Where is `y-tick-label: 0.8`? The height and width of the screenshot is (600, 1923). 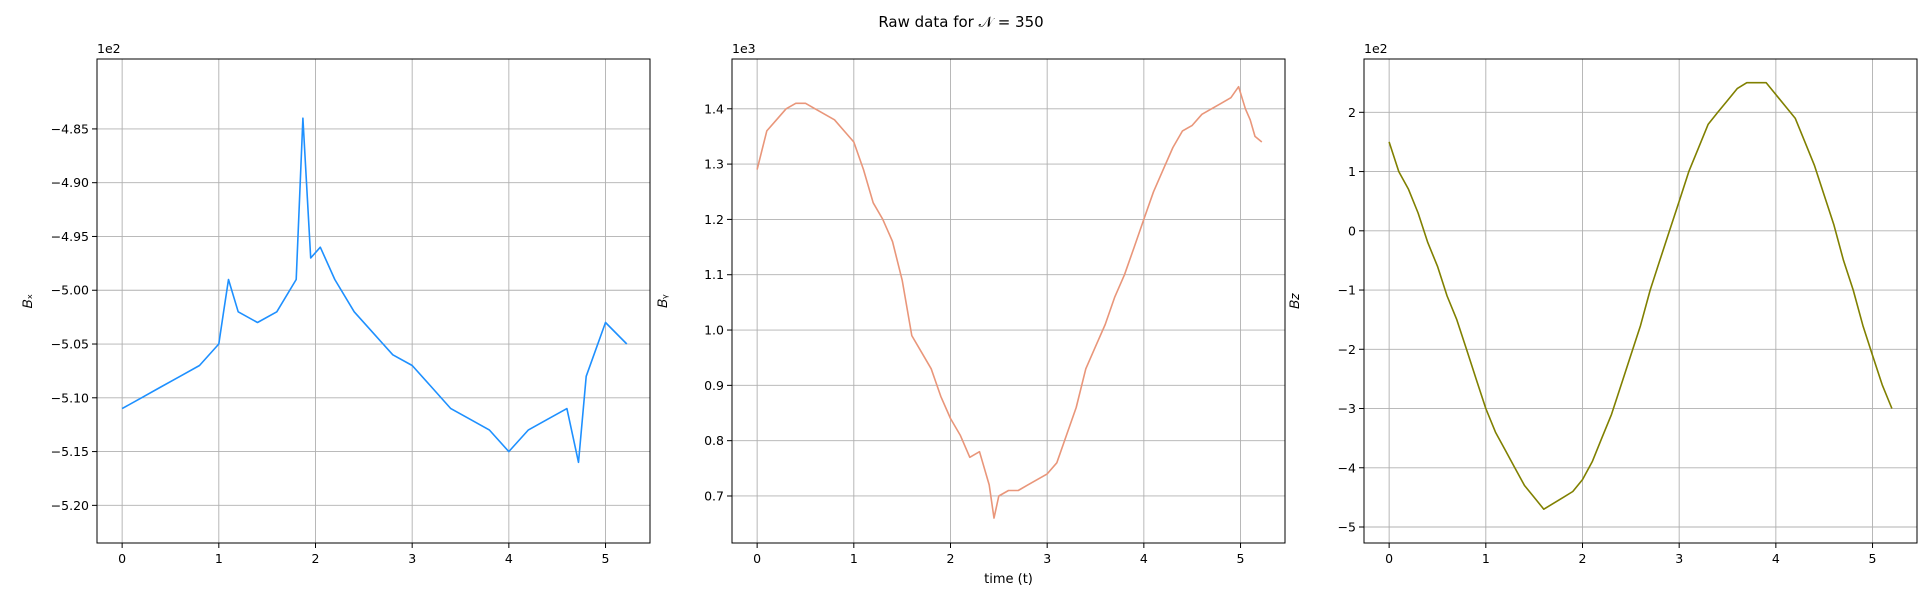 y-tick-label: 0.8 is located at coordinates (714, 440).